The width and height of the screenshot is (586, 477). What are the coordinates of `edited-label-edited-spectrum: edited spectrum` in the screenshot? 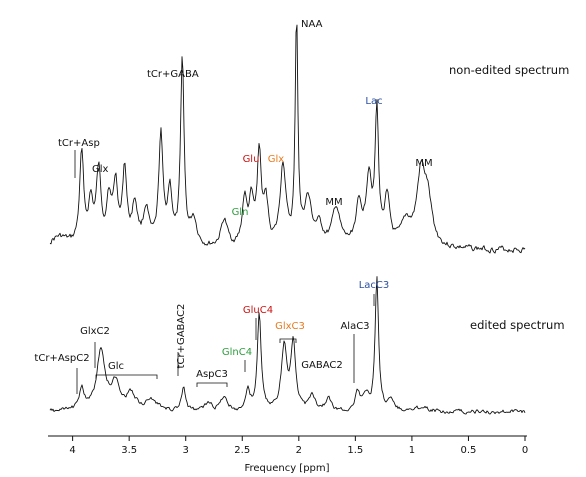 It's located at (517, 325).